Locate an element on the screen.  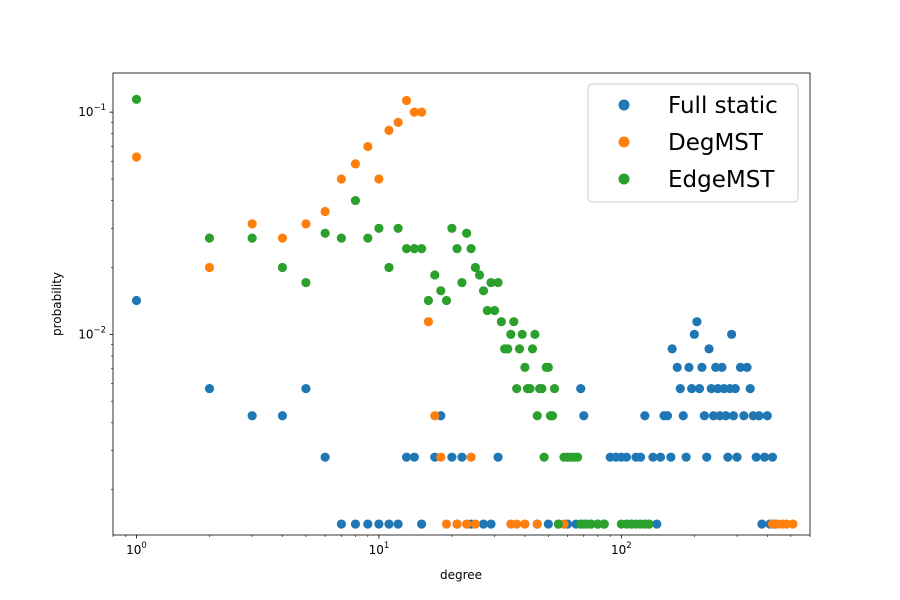
legend-box is located at coordinates (693, 143).